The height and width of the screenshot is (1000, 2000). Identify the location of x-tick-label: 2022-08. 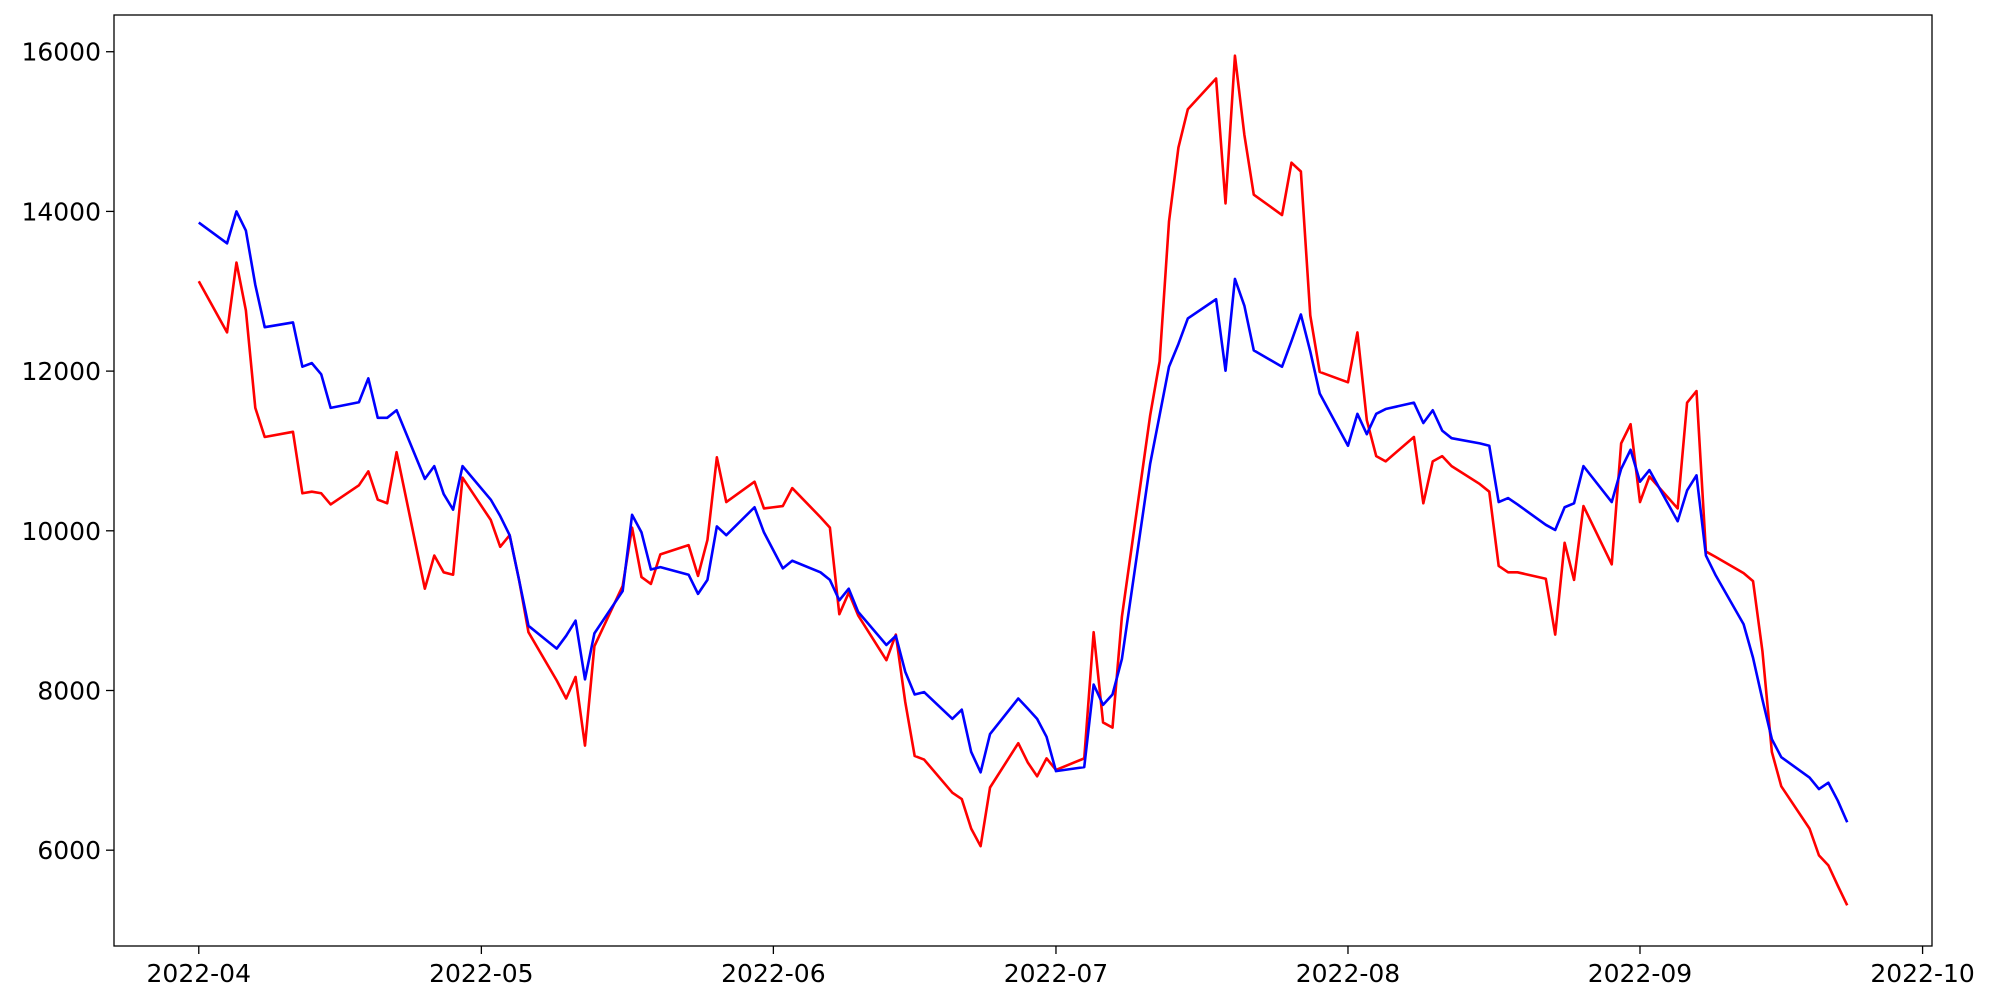
(1348, 973).